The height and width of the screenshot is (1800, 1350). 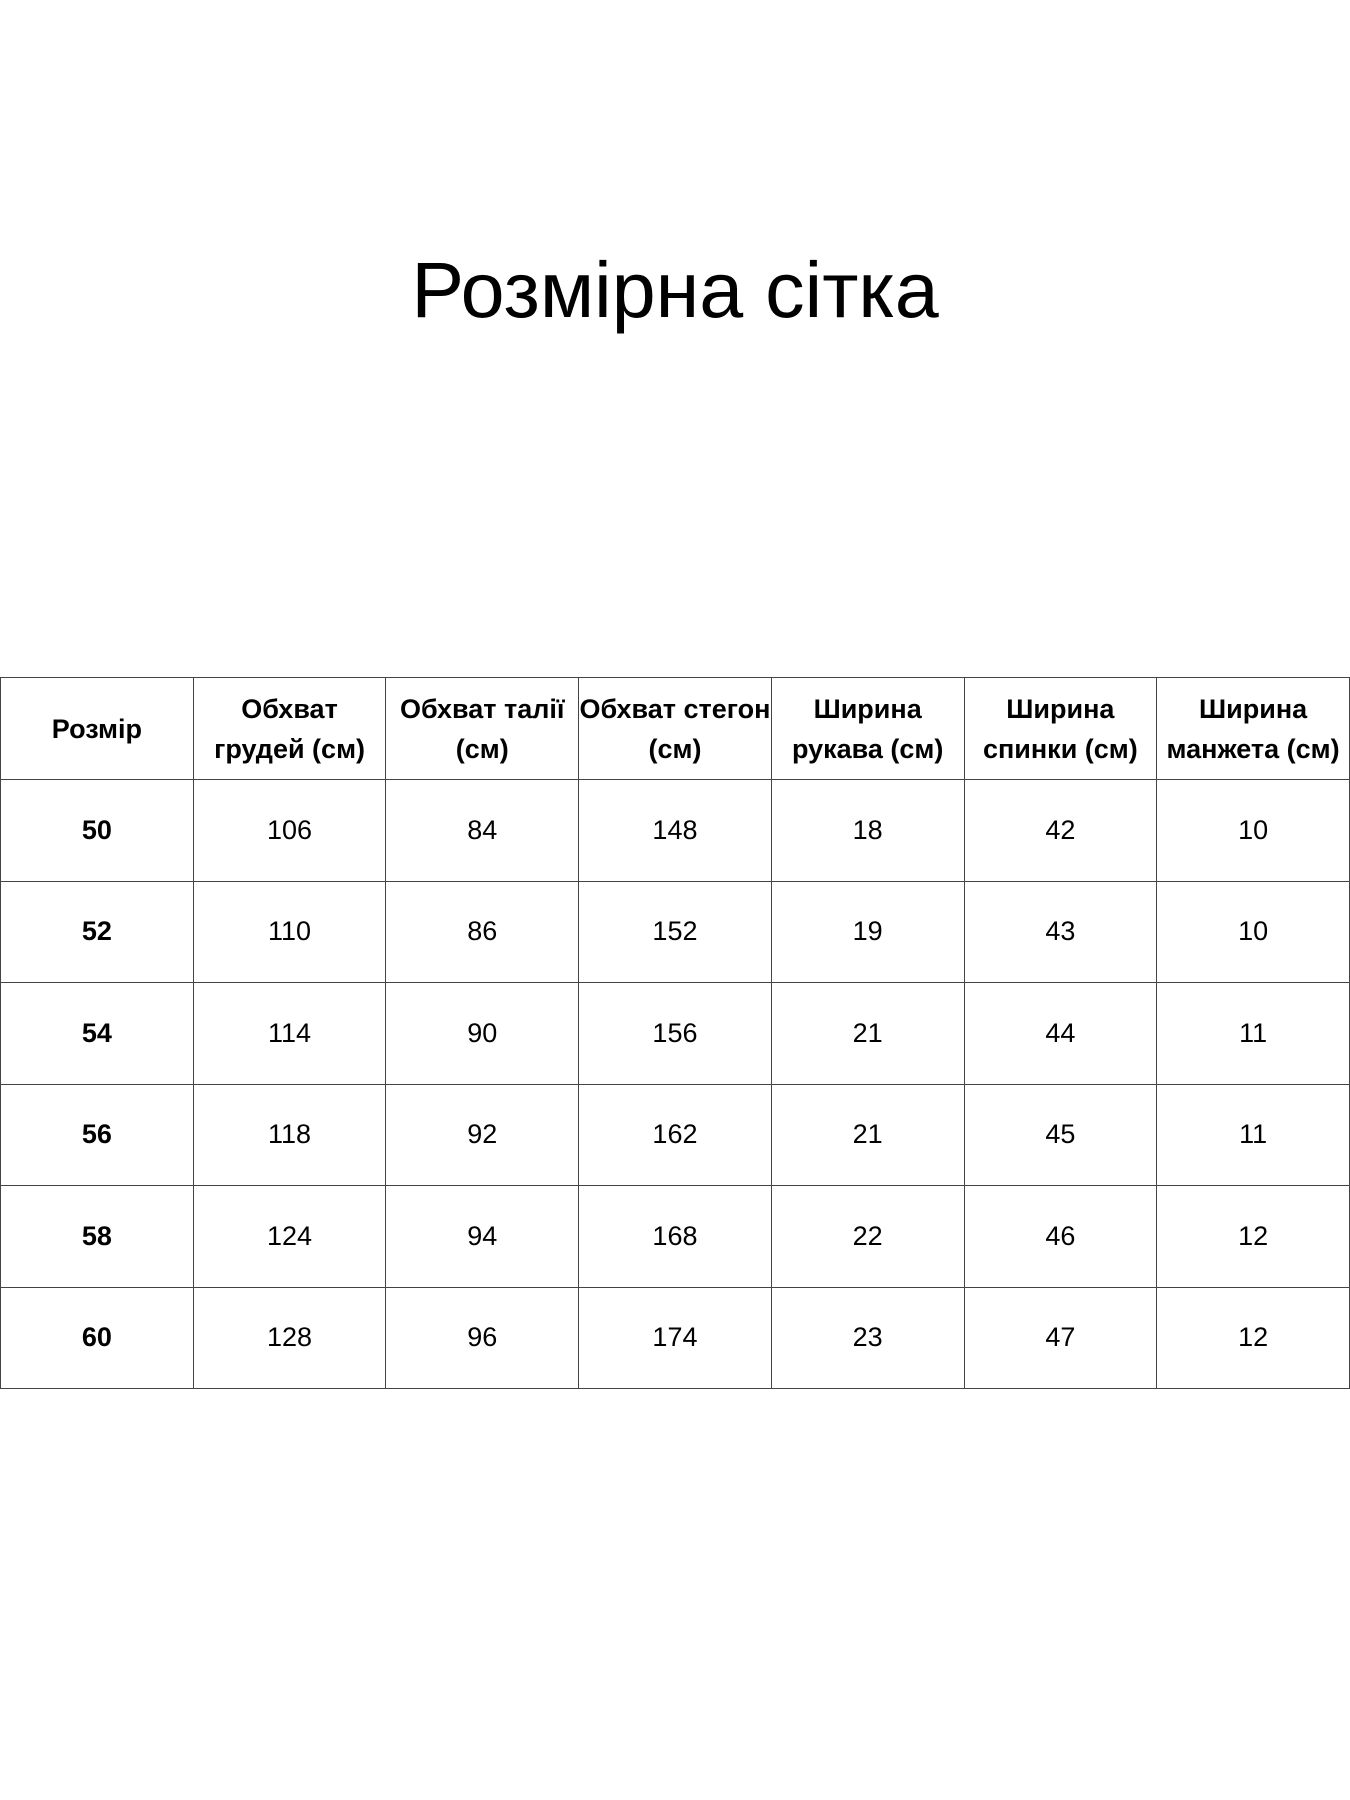 What do you see at coordinates (1253, 728) in the screenshot?
I see `column-header: Ширина манжета (см)` at bounding box center [1253, 728].